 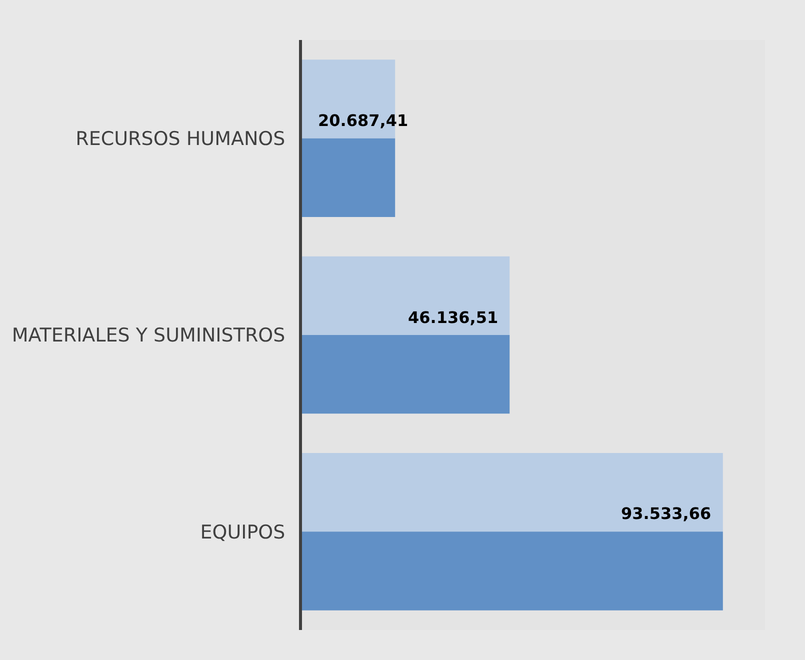 I want to click on data-label: 20.687,41, so click(x=363, y=120).